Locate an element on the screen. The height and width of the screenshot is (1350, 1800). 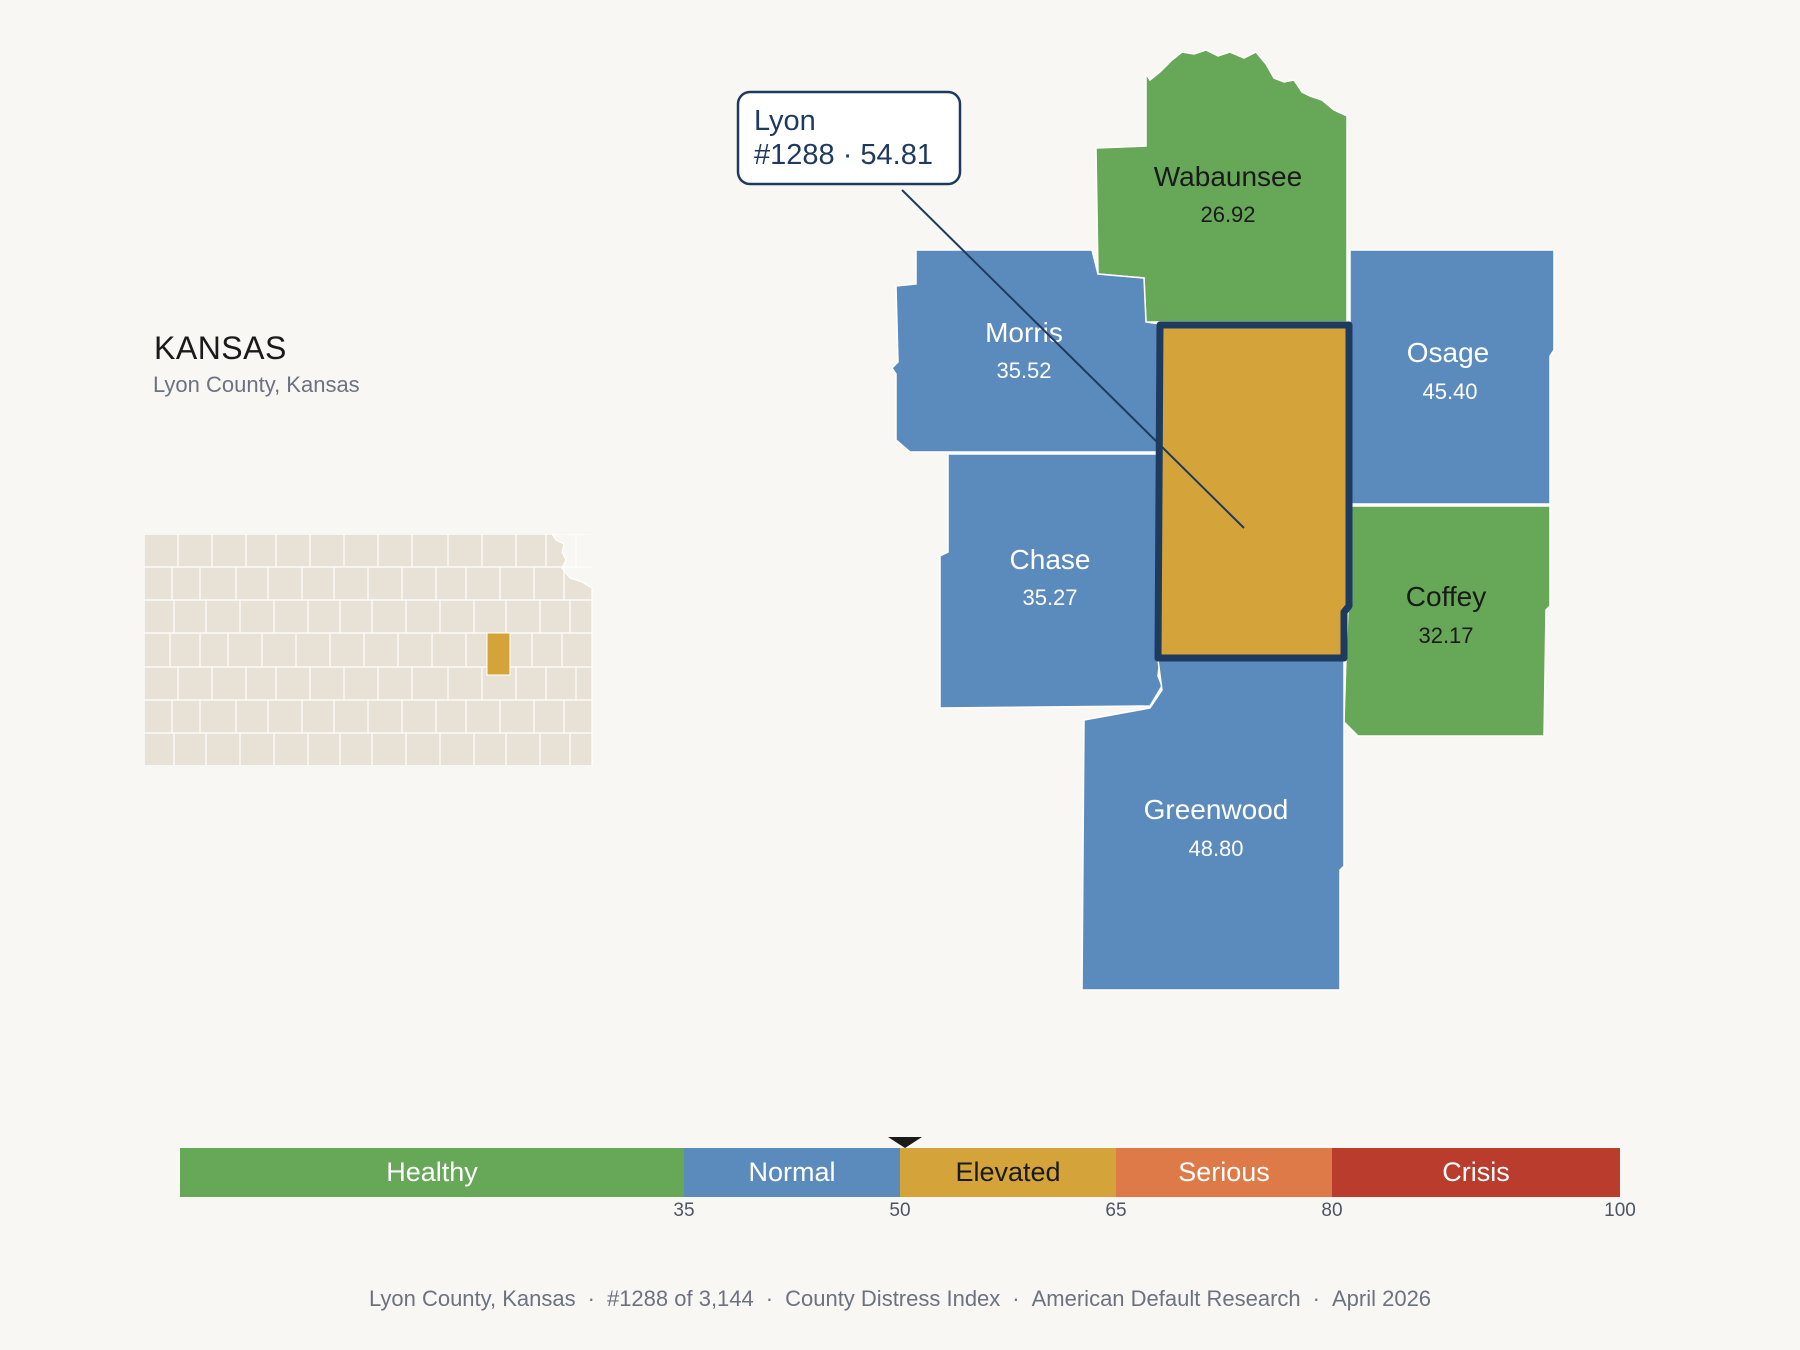
county-morris is located at coordinates (1026, 351).